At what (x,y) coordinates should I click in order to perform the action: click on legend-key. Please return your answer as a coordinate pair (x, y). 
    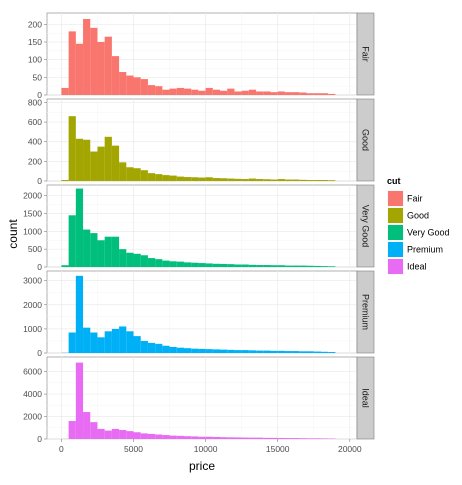
    Looking at the image, I should click on (395, 249).